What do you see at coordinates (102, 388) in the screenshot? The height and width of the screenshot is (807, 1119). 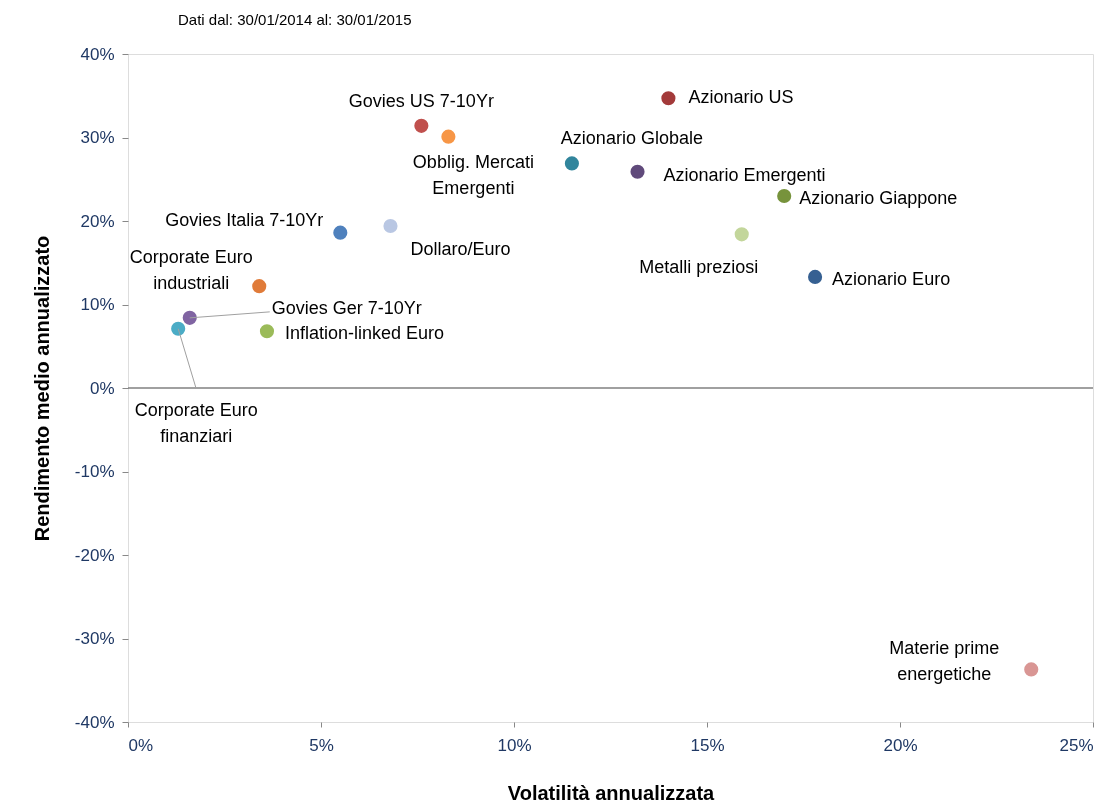 I see `y-tick-label: 0%` at bounding box center [102, 388].